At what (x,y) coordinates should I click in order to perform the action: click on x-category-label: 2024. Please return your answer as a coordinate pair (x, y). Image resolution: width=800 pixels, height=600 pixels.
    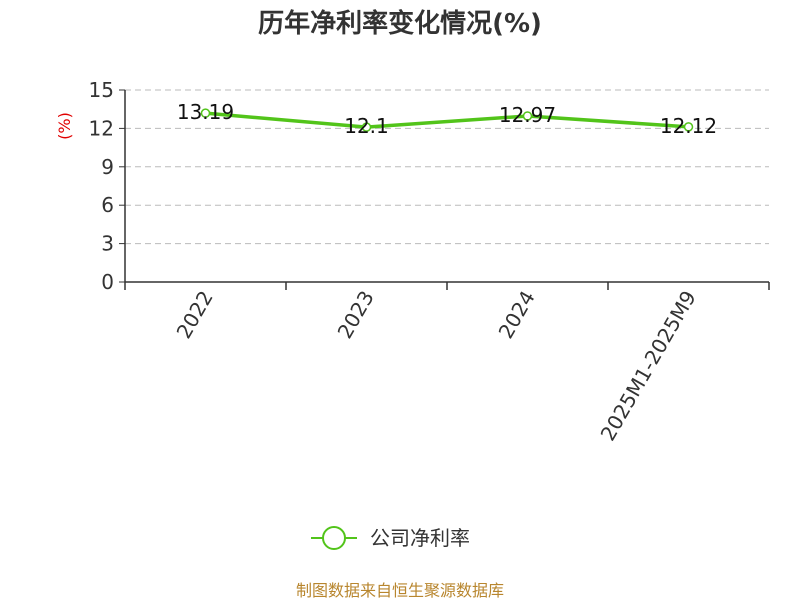
    Looking at the image, I should click on (517, 315).